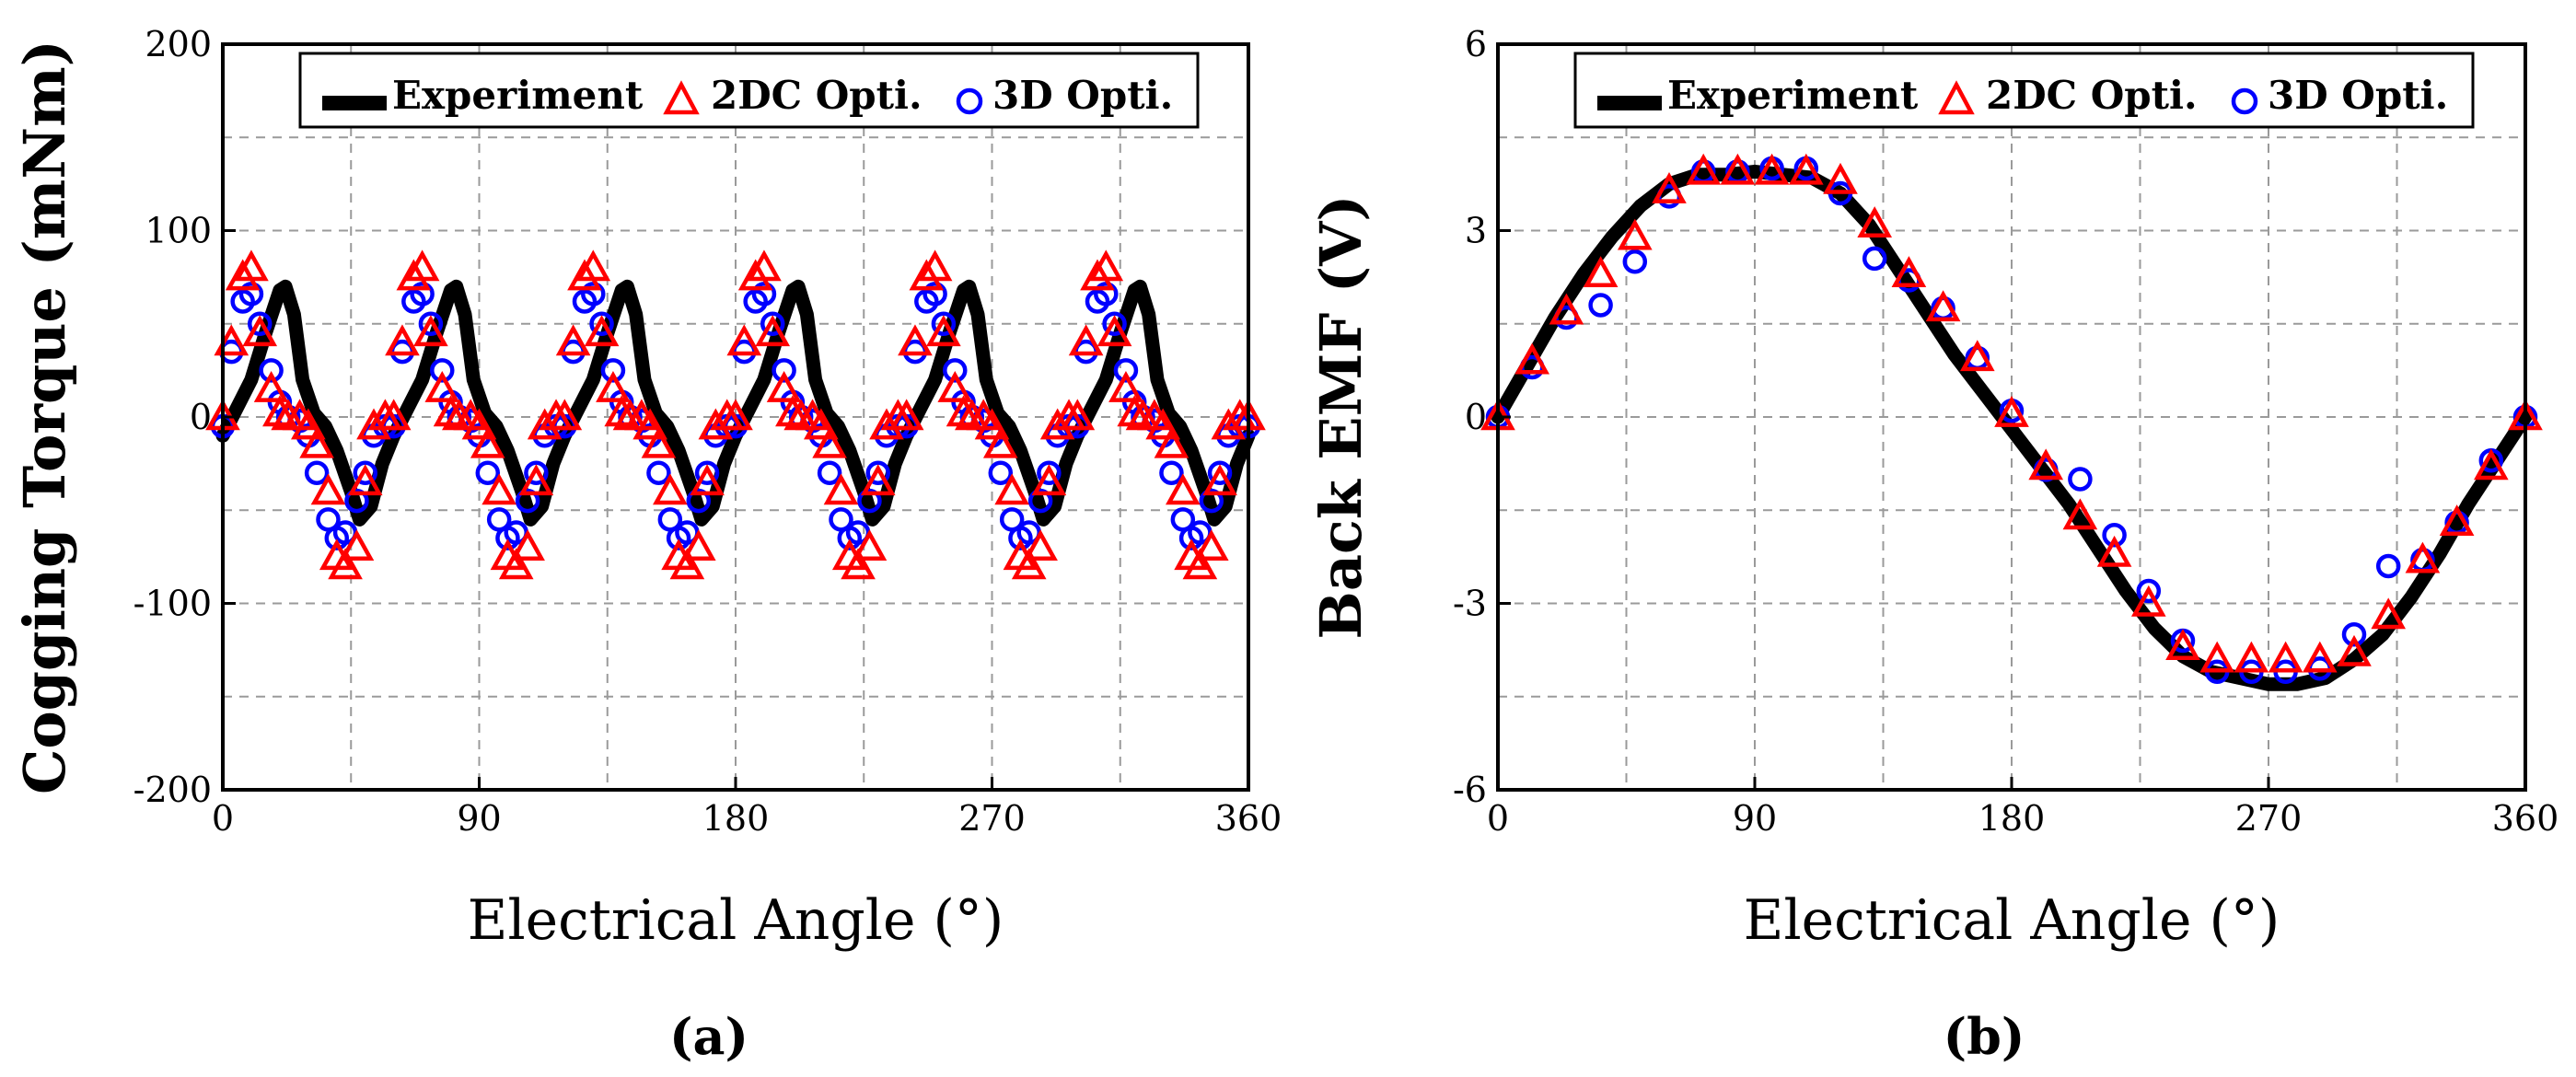 The width and height of the screenshot is (2576, 1077). I want to click on y-tick-label: -200, so click(172, 790).